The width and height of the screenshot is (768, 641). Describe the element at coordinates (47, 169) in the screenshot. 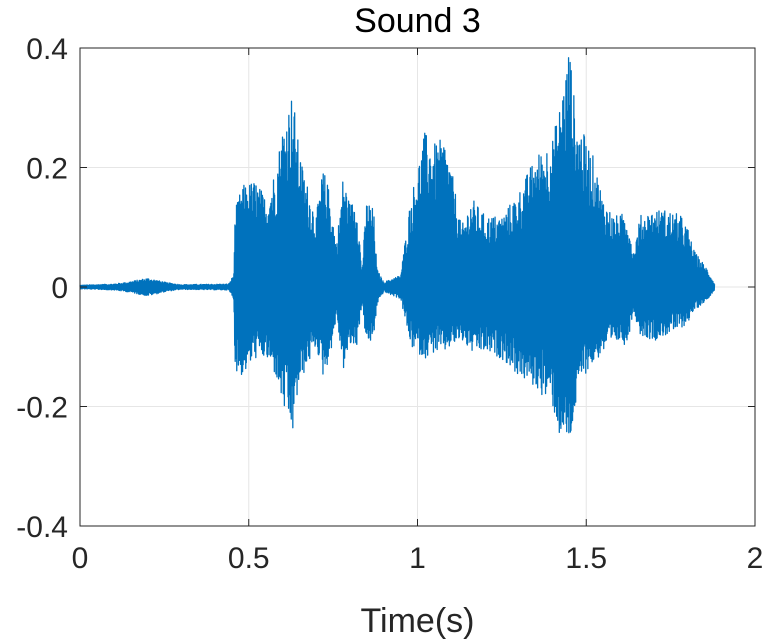

I see `y-tick-label: 0.2` at that location.